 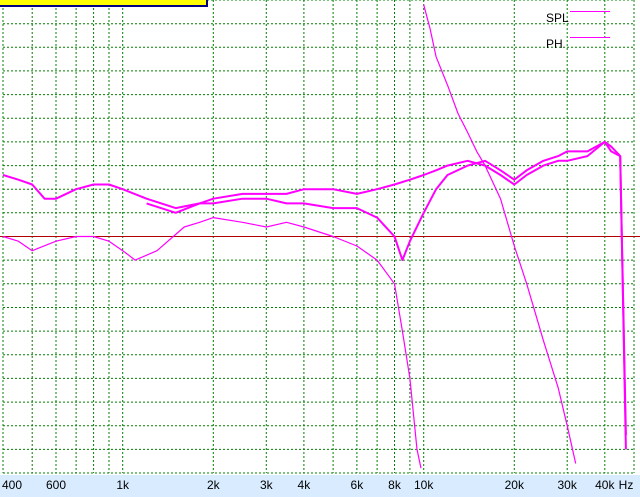 I want to click on x-tick-label: 8k, so click(x=394, y=485).